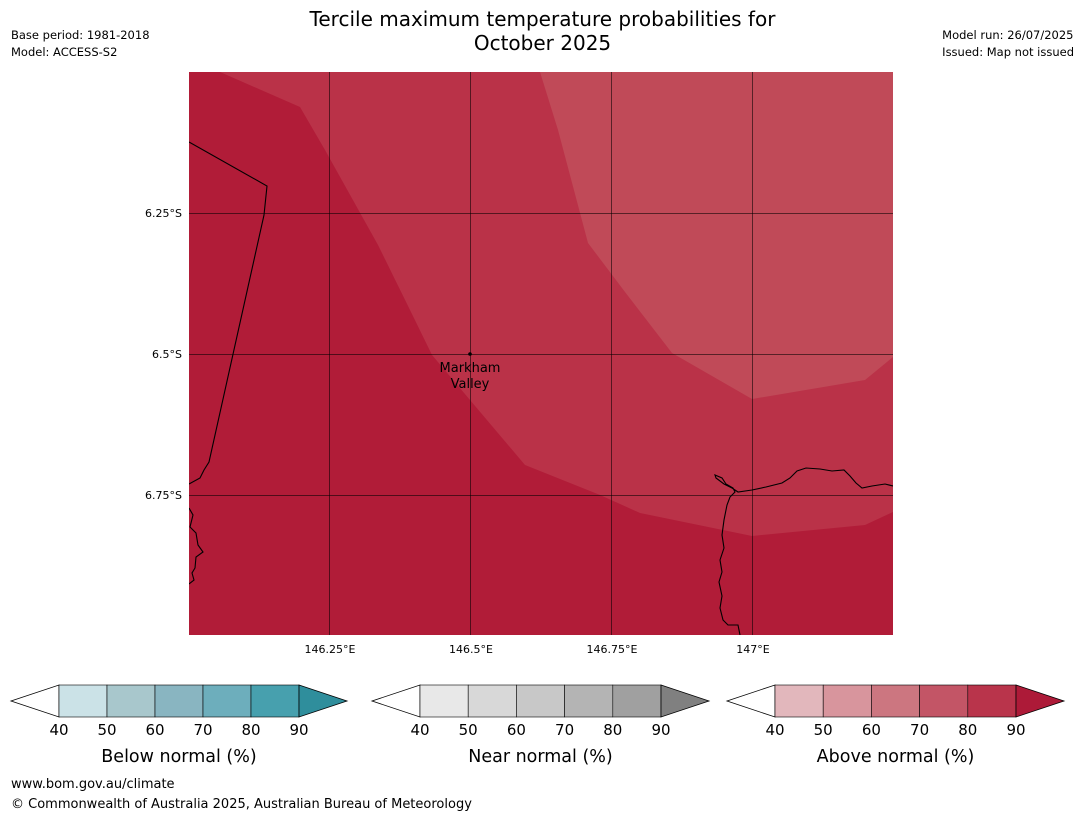  I want to click on model-run-text: Model run: 26/07/2025, so click(1008, 35).